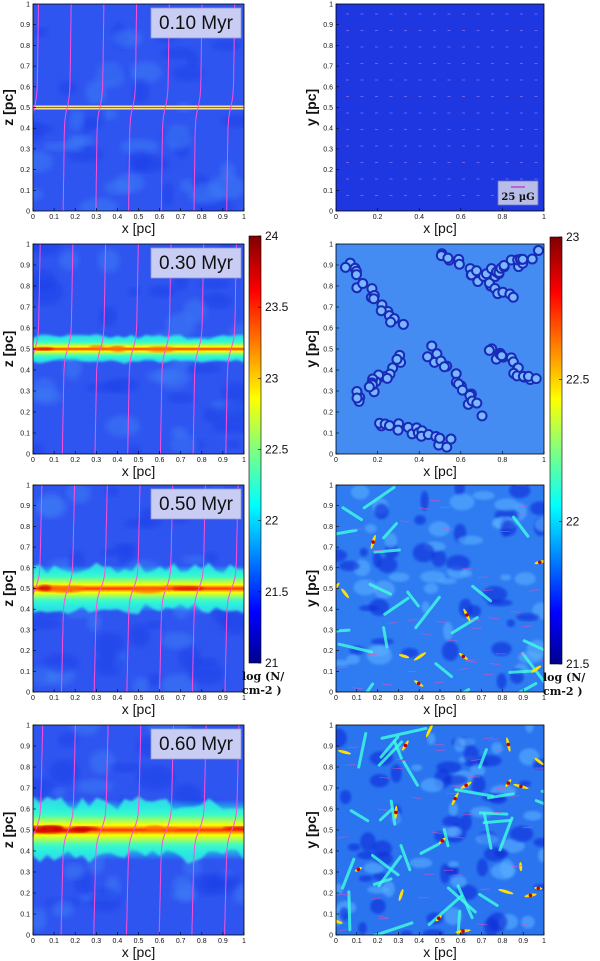  What do you see at coordinates (28, 486) in the screenshot?
I see `y-tick-label: 1` at bounding box center [28, 486].